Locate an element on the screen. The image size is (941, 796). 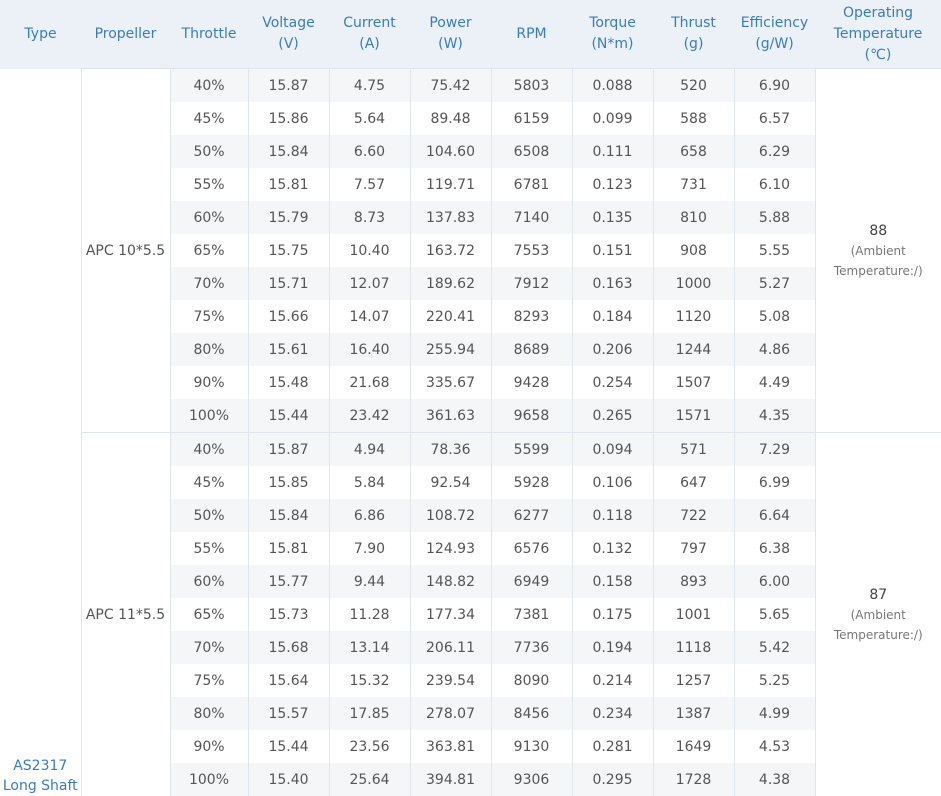
efficiency-cell: 4.35 is located at coordinates (774, 416).